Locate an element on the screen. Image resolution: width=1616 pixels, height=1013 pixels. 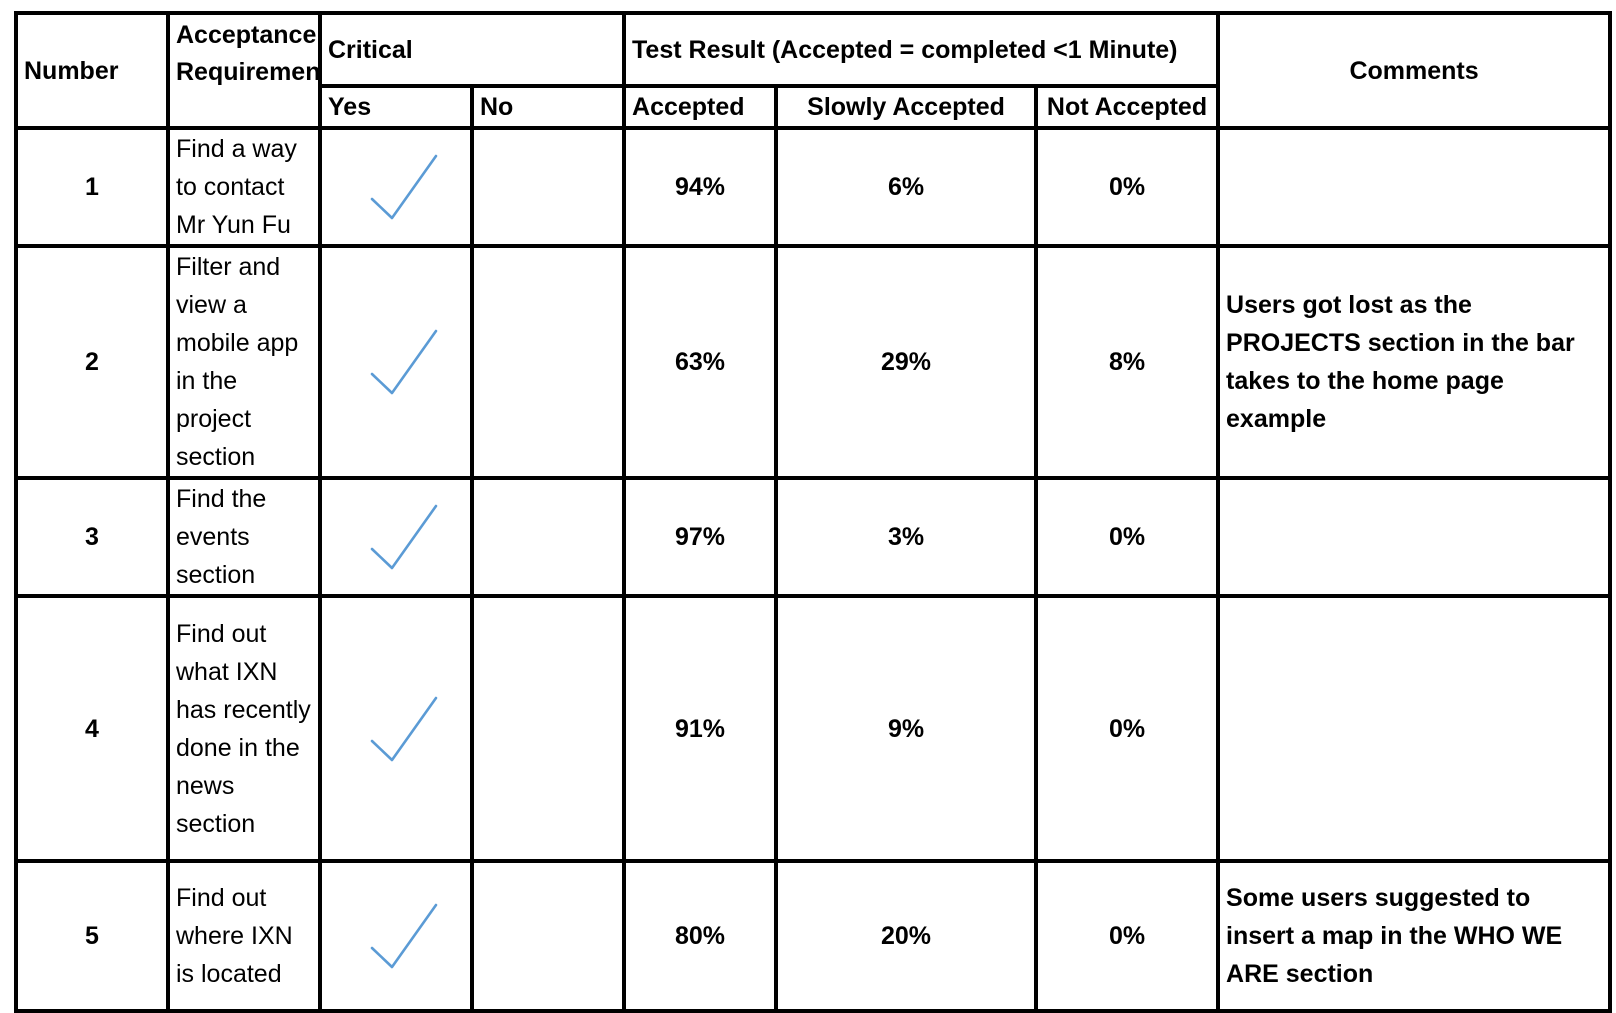
accepted-value: 80% is located at coordinates (700, 936).